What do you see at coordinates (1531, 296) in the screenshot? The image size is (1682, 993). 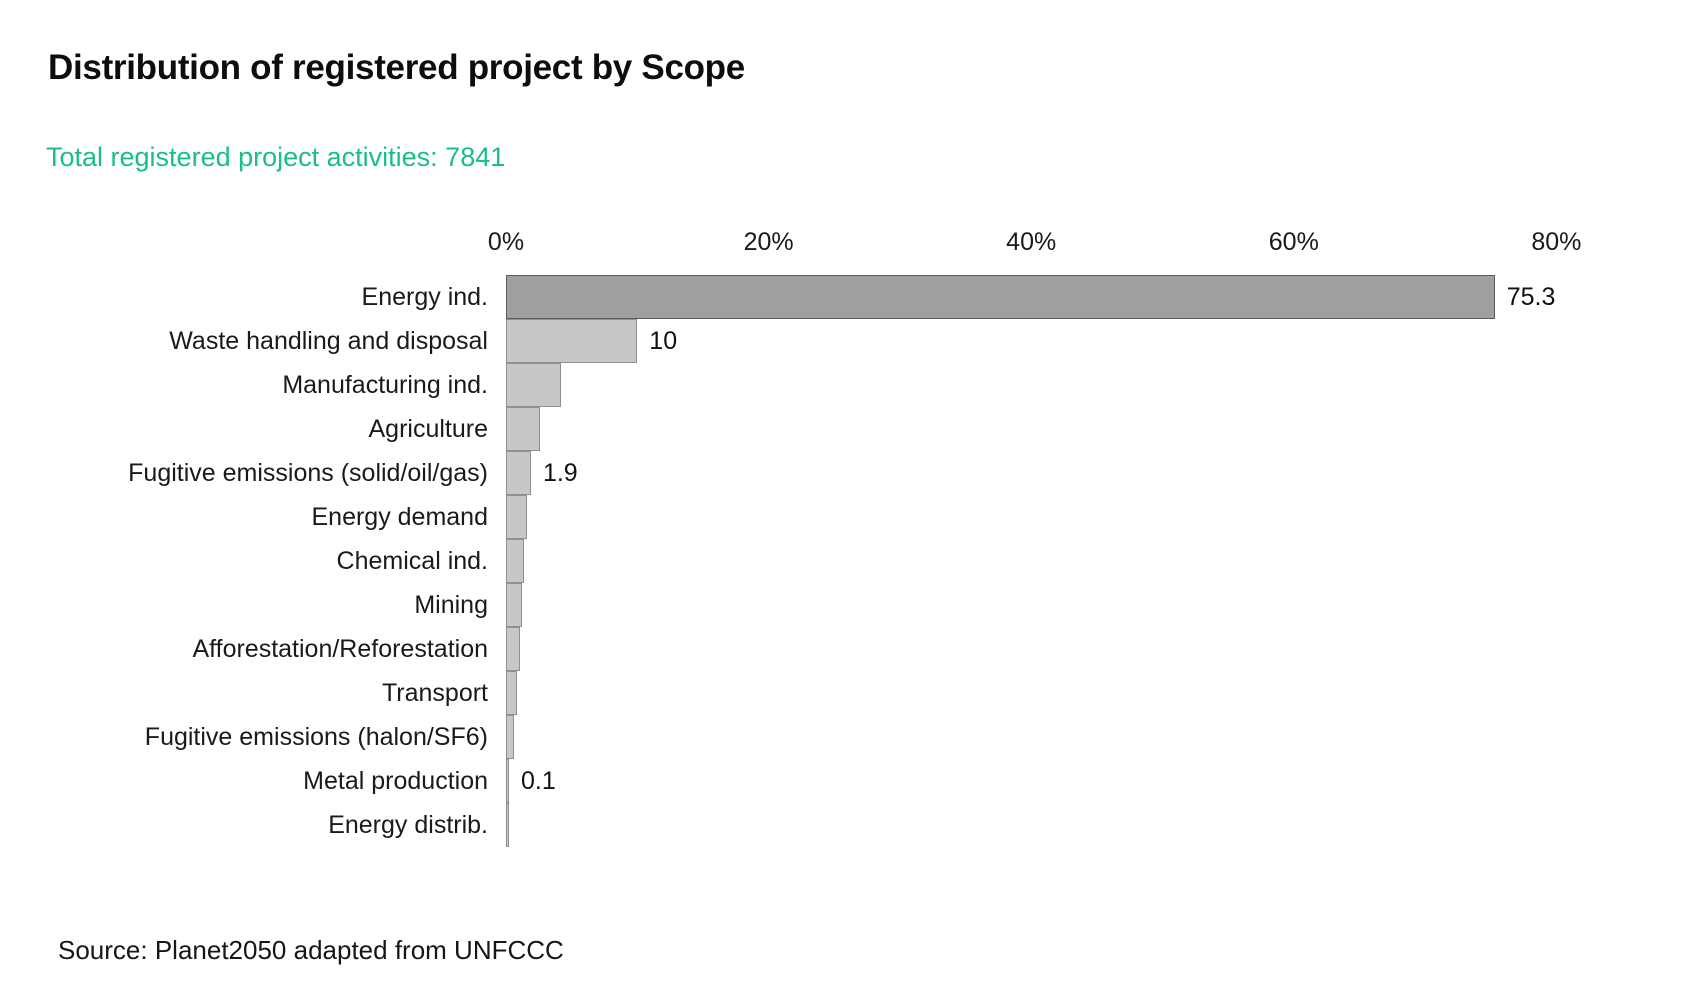 I see `value-label: 75.3` at bounding box center [1531, 296].